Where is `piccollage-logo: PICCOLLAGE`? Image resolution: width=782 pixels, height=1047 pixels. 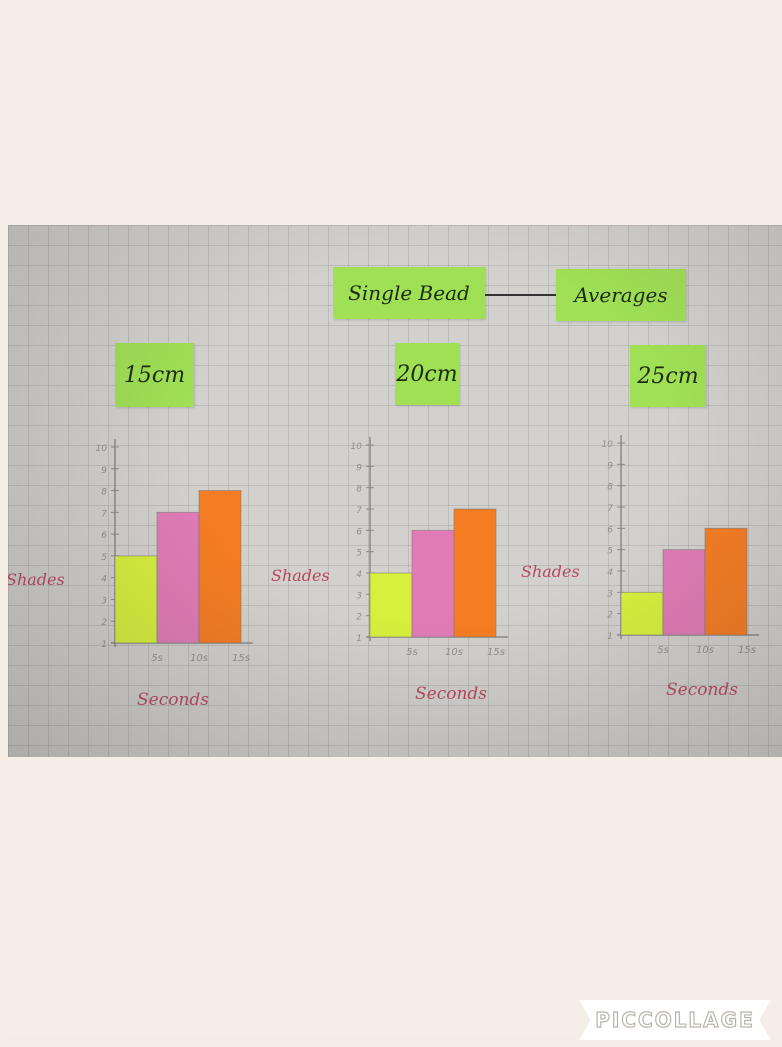 piccollage-logo: PICCOLLAGE is located at coordinates (675, 1020).